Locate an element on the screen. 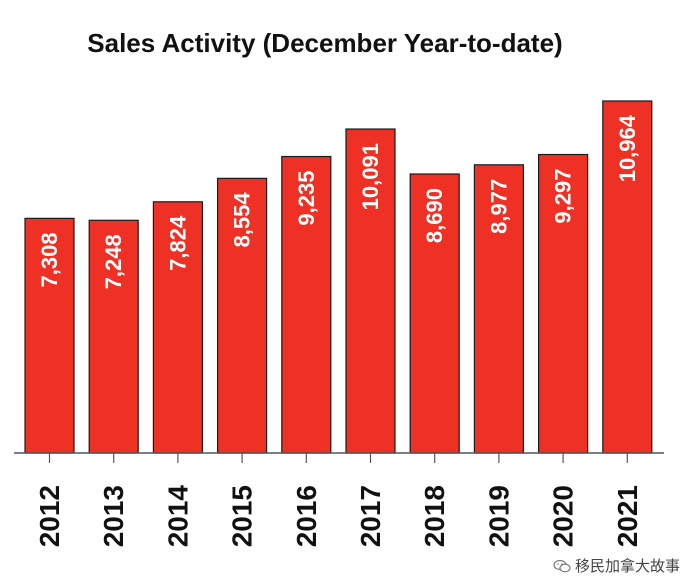  bar-2019 is located at coordinates (498, 309).